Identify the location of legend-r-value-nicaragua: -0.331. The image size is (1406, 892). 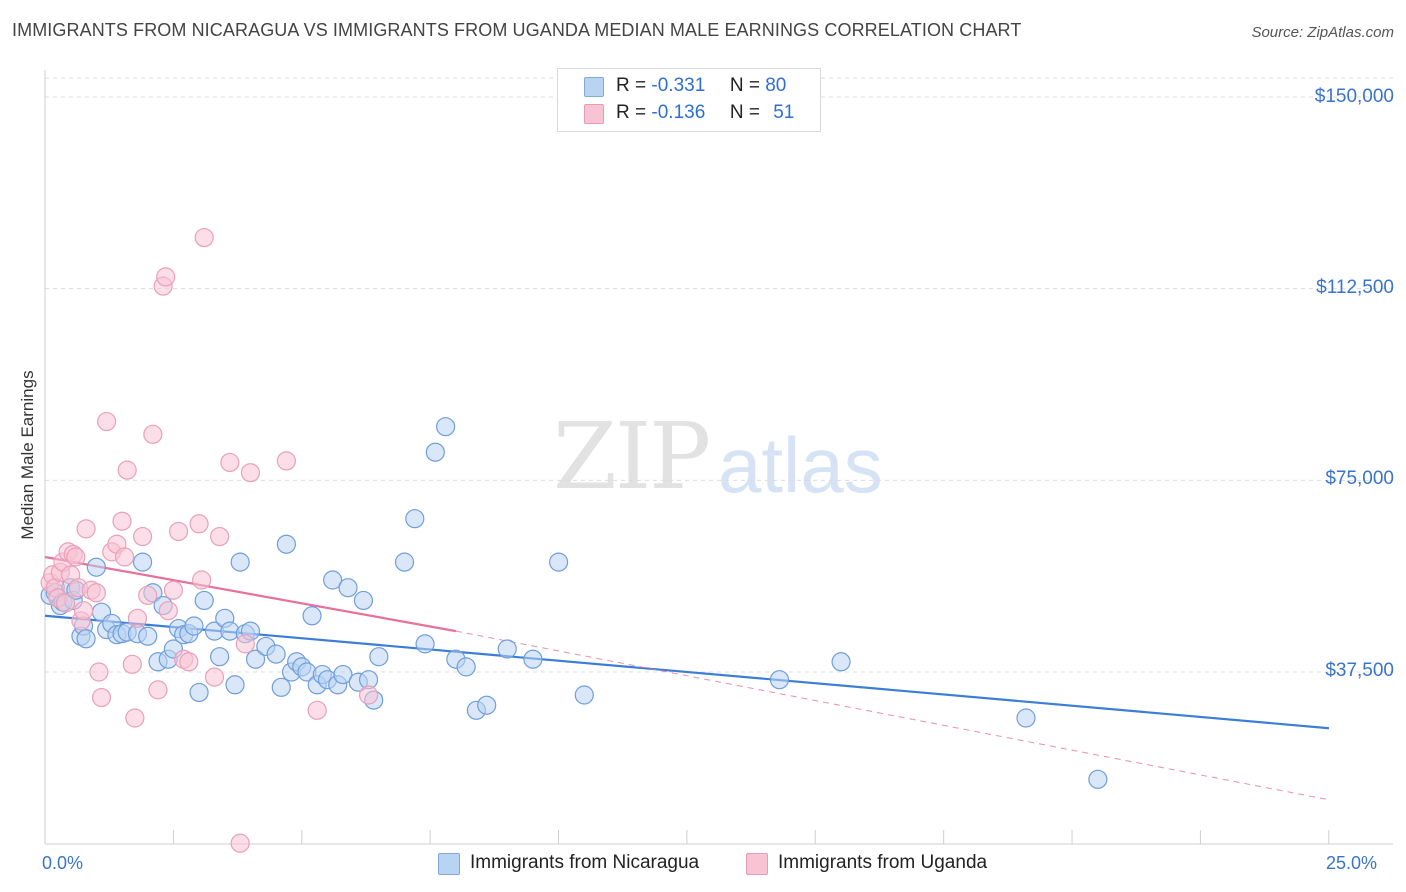
(678, 85).